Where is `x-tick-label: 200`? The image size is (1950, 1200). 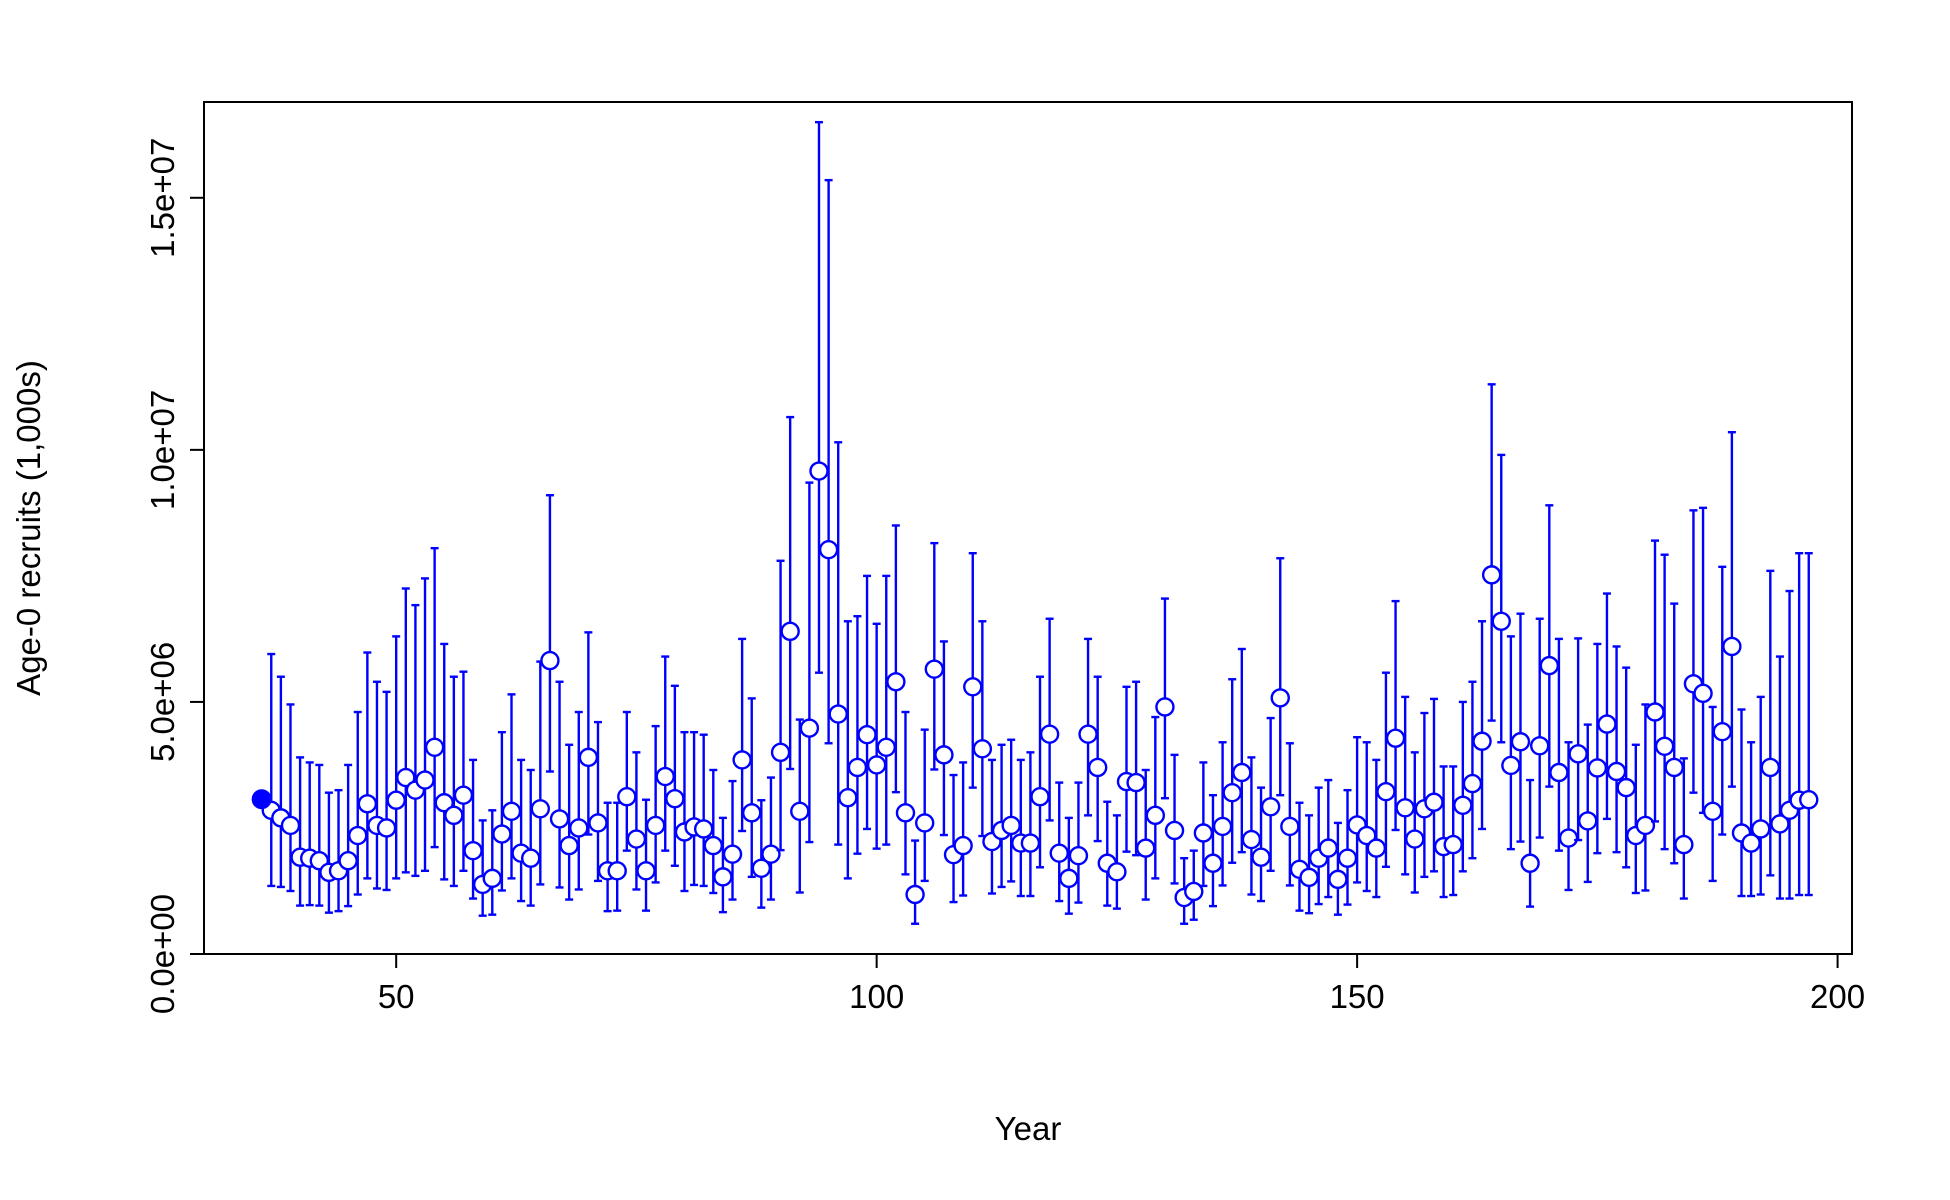 x-tick-label: 200 is located at coordinates (1837, 996).